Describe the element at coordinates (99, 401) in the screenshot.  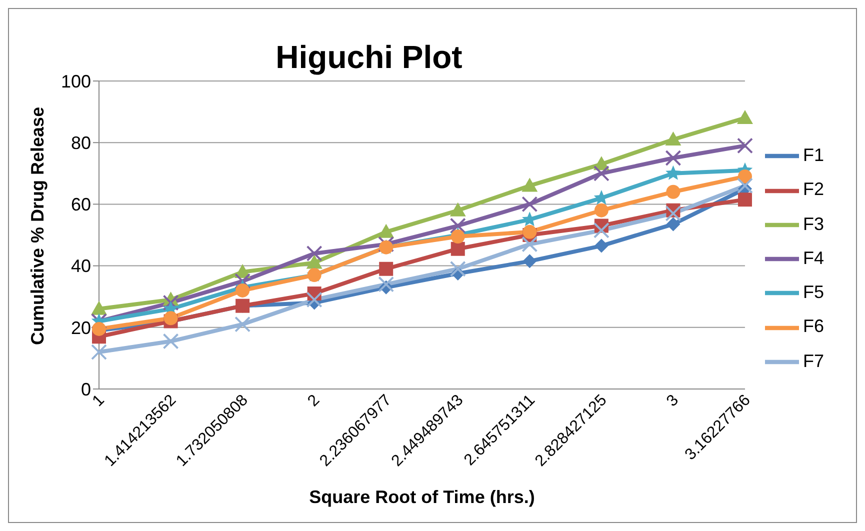
I see `x-tick-label: 1` at that location.